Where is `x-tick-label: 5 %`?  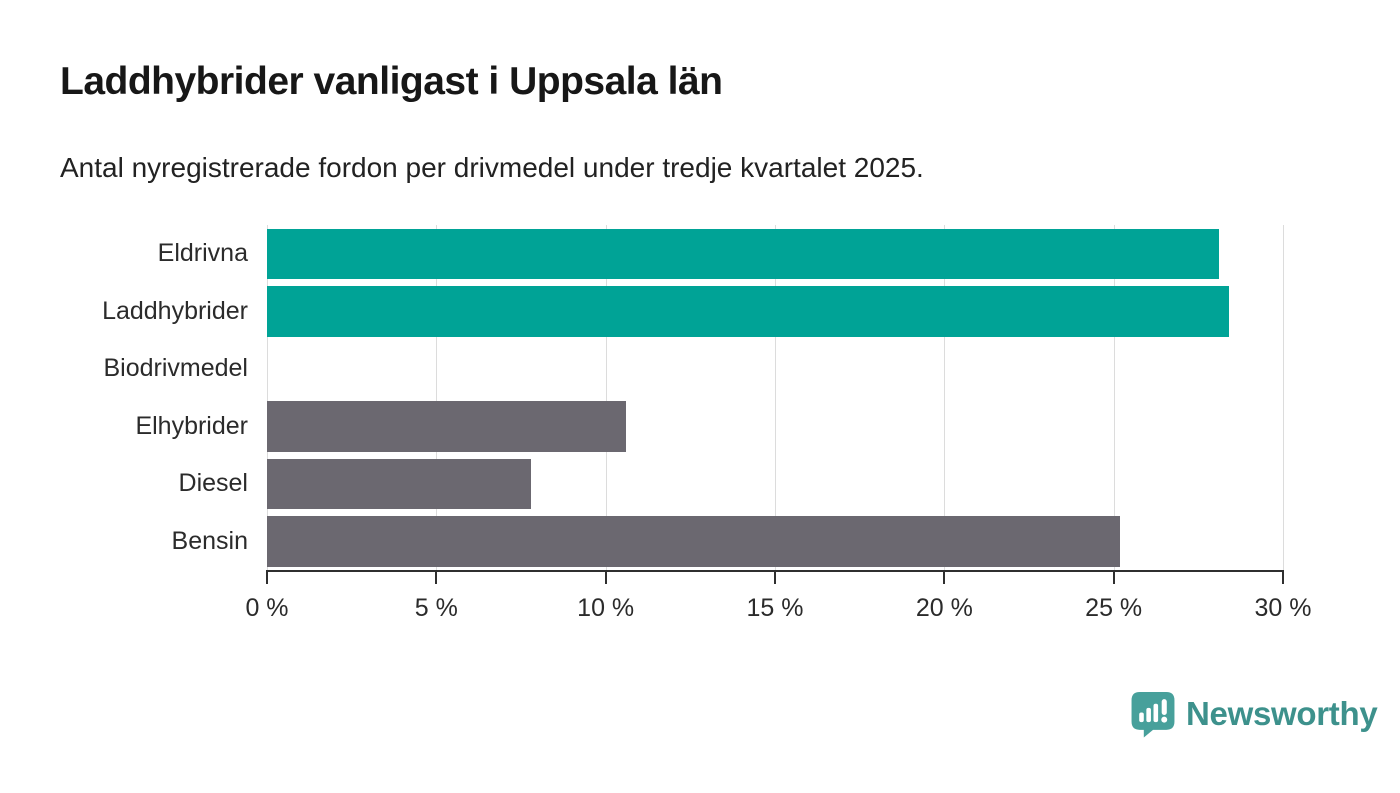 x-tick-label: 5 % is located at coordinates (436, 608).